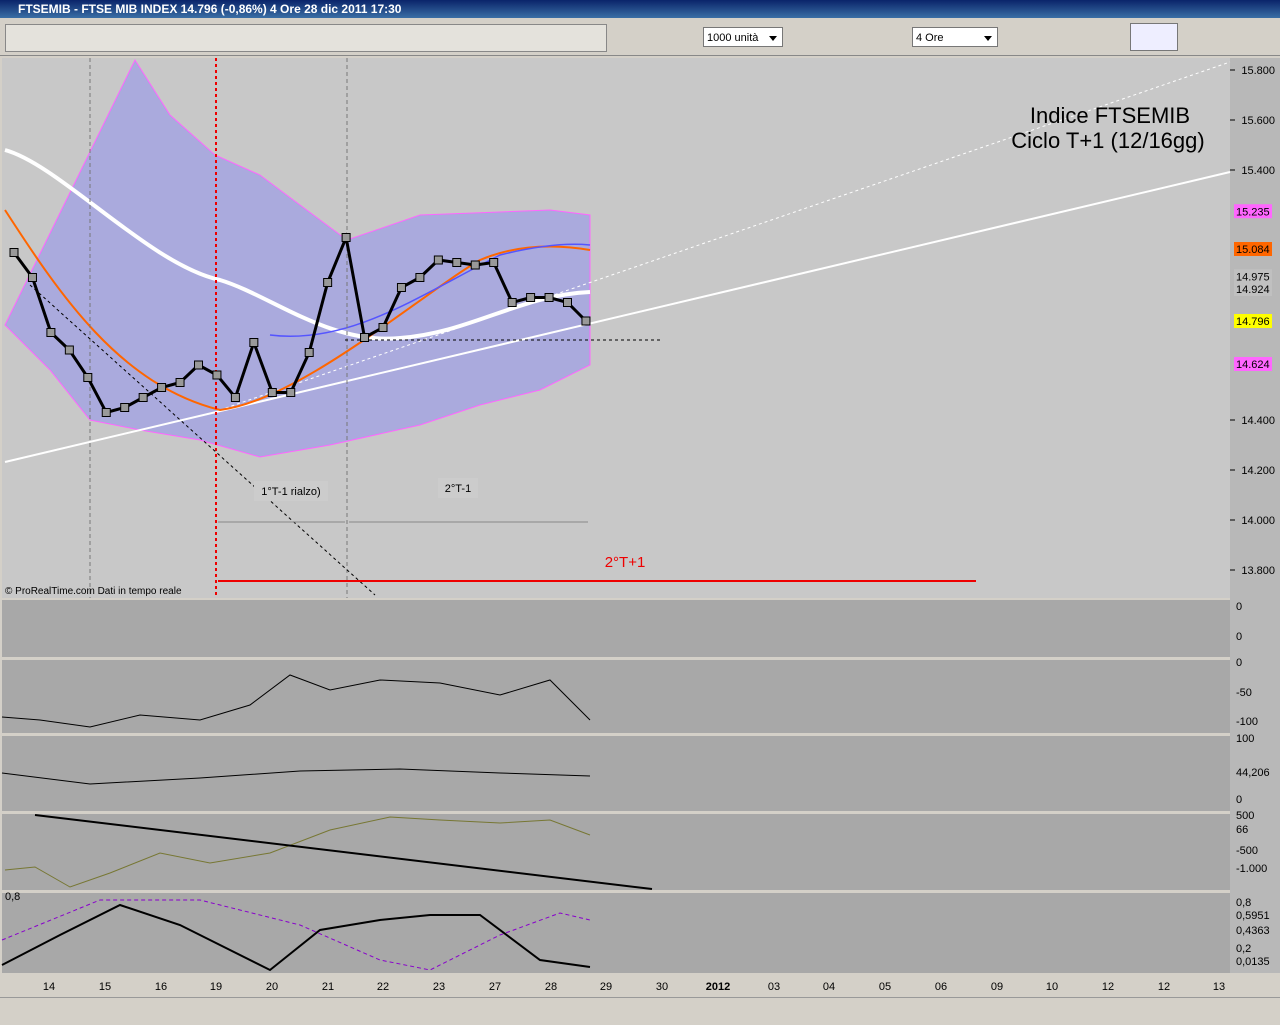 This screenshot has height=1025, width=1280. What do you see at coordinates (1108, 987) in the screenshot?
I see `x-tick-label: 12` at bounding box center [1108, 987].